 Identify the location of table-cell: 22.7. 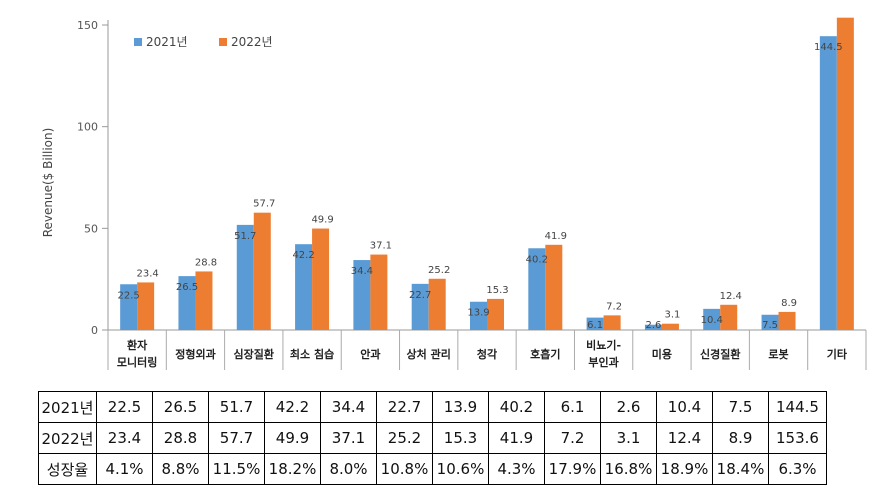
(404, 407).